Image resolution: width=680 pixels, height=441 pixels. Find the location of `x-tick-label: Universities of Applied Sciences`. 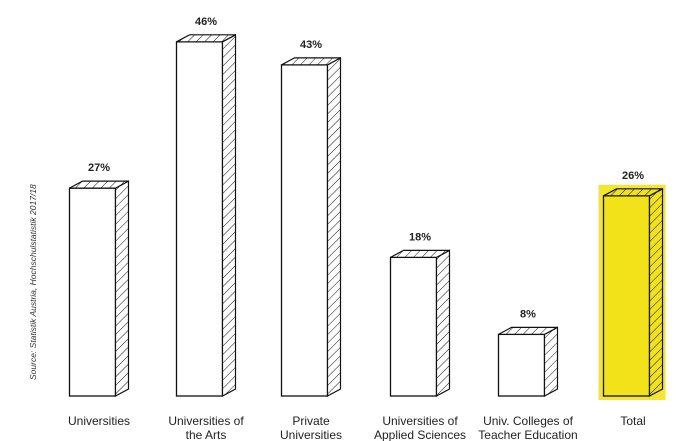

x-tick-label: Universities of Applied Sciences is located at coordinates (420, 427).